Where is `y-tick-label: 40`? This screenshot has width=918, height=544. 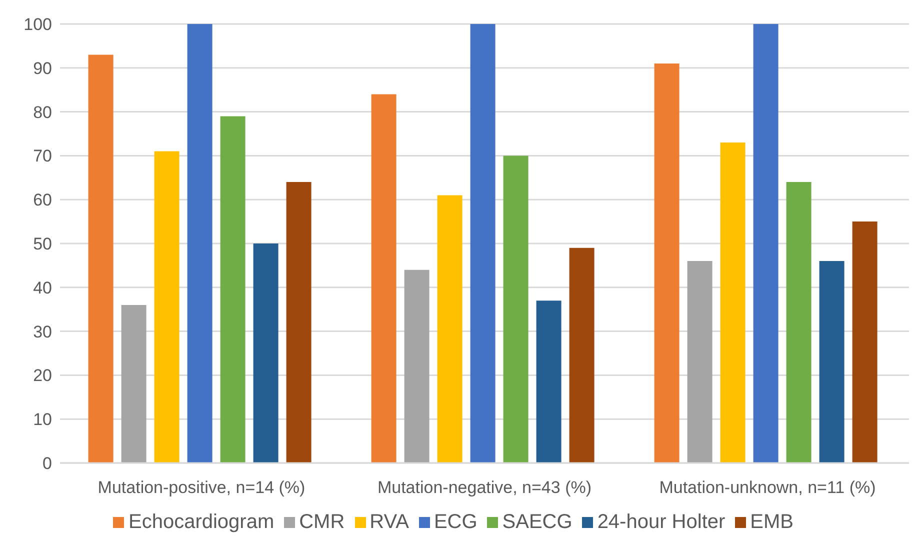 y-tick-label: 40 is located at coordinates (42, 288).